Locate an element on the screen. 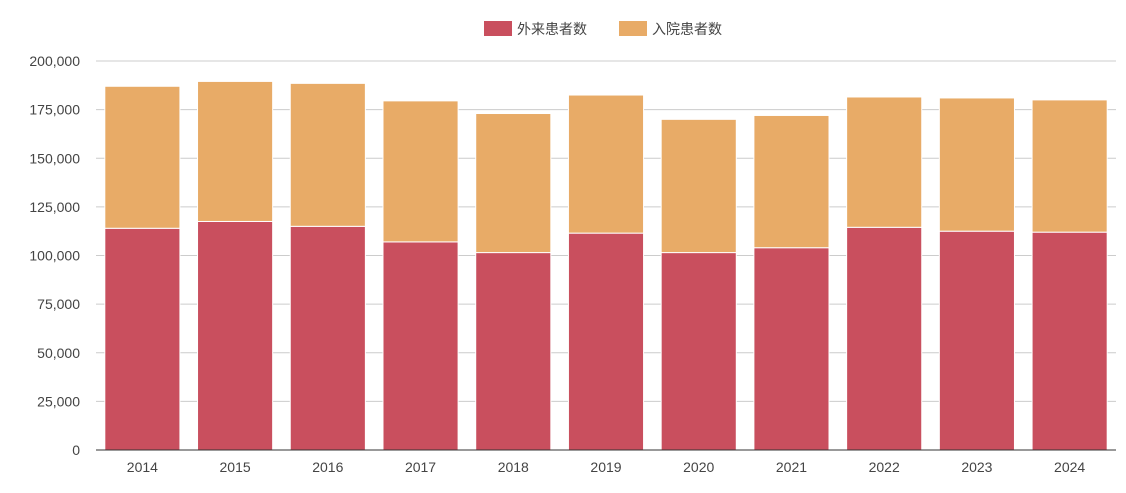 The height and width of the screenshot is (493, 1126). bar-inpatients-2017 is located at coordinates (420, 171).